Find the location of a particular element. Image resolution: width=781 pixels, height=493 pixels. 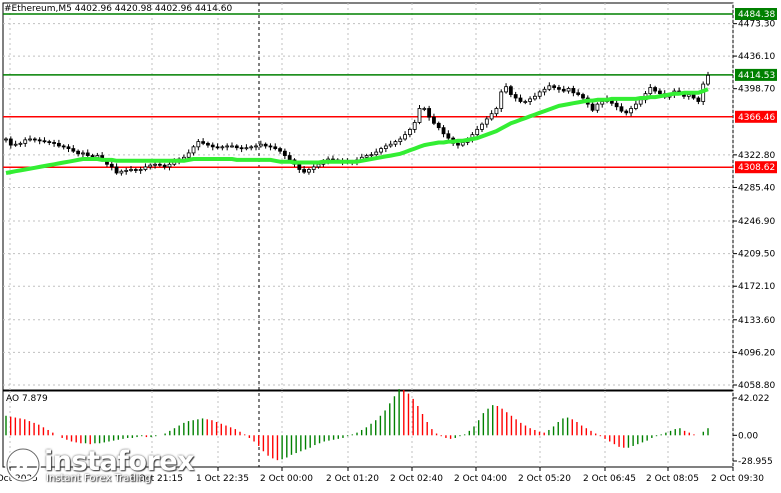

time-tick-label: 1 Oct 21:15 is located at coordinates (156, 479).